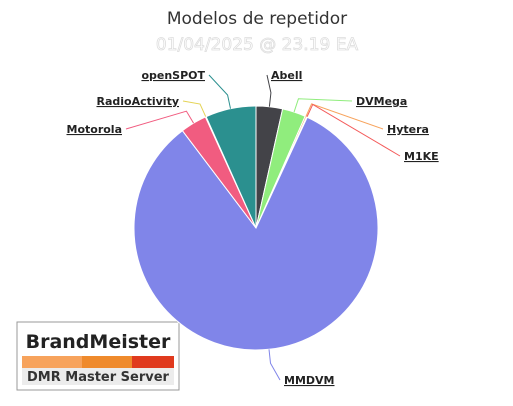 This screenshot has height=406, width=513. I want to click on chart-title: Modelos de repetidor, so click(257, 19).